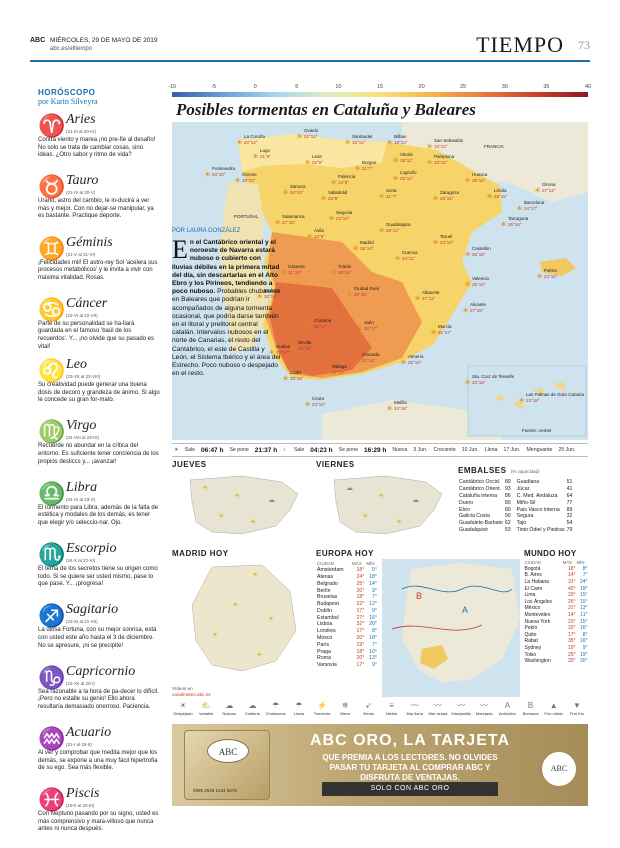 The height and width of the screenshot is (848, 620). Describe the element at coordinates (572, 621) in the screenshot. I see `city-max: 23°` at that location.